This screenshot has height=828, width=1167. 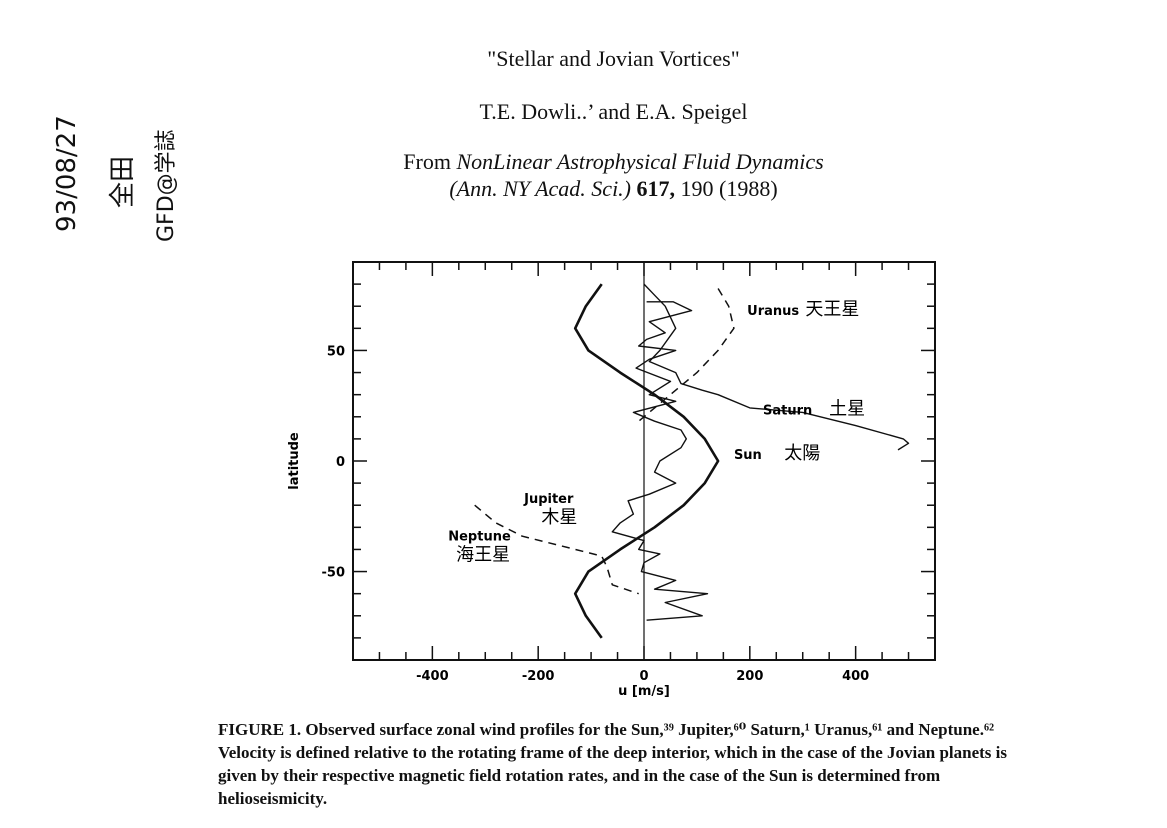 What do you see at coordinates (832, 309) in the screenshot?
I see `series-annotation-uranus: 天王星` at bounding box center [832, 309].